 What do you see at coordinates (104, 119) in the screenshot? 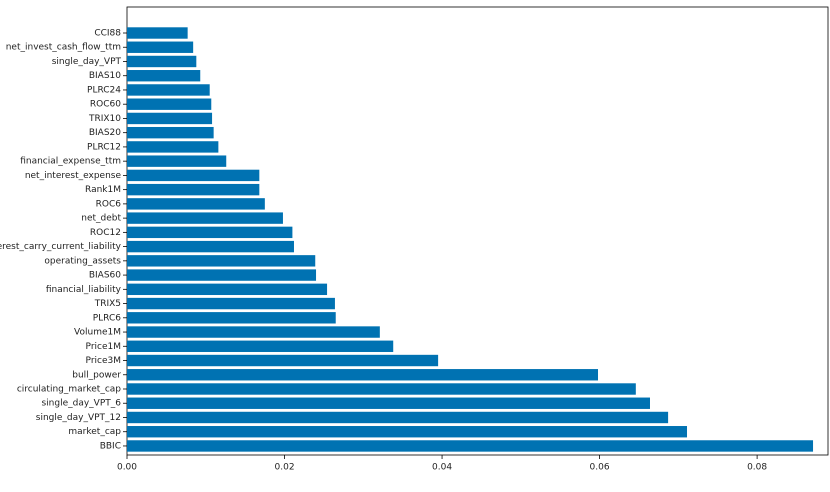
I see `y-tick-label: TRIX10` at bounding box center [104, 119].